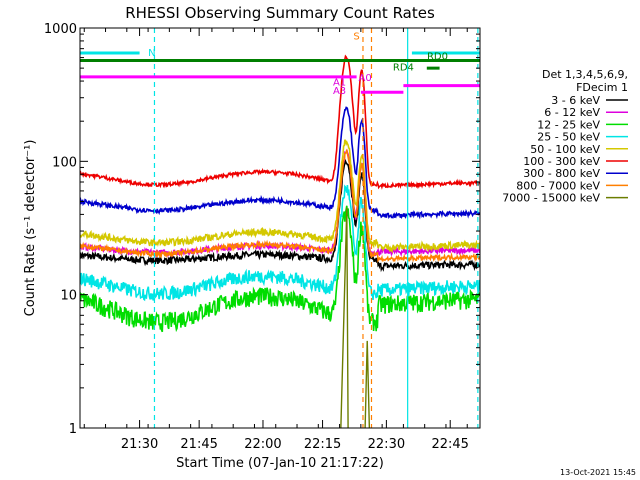  Describe the element at coordinates (561, 161) in the screenshot. I see `legend-label-5: 100 - 300 keV` at that location.